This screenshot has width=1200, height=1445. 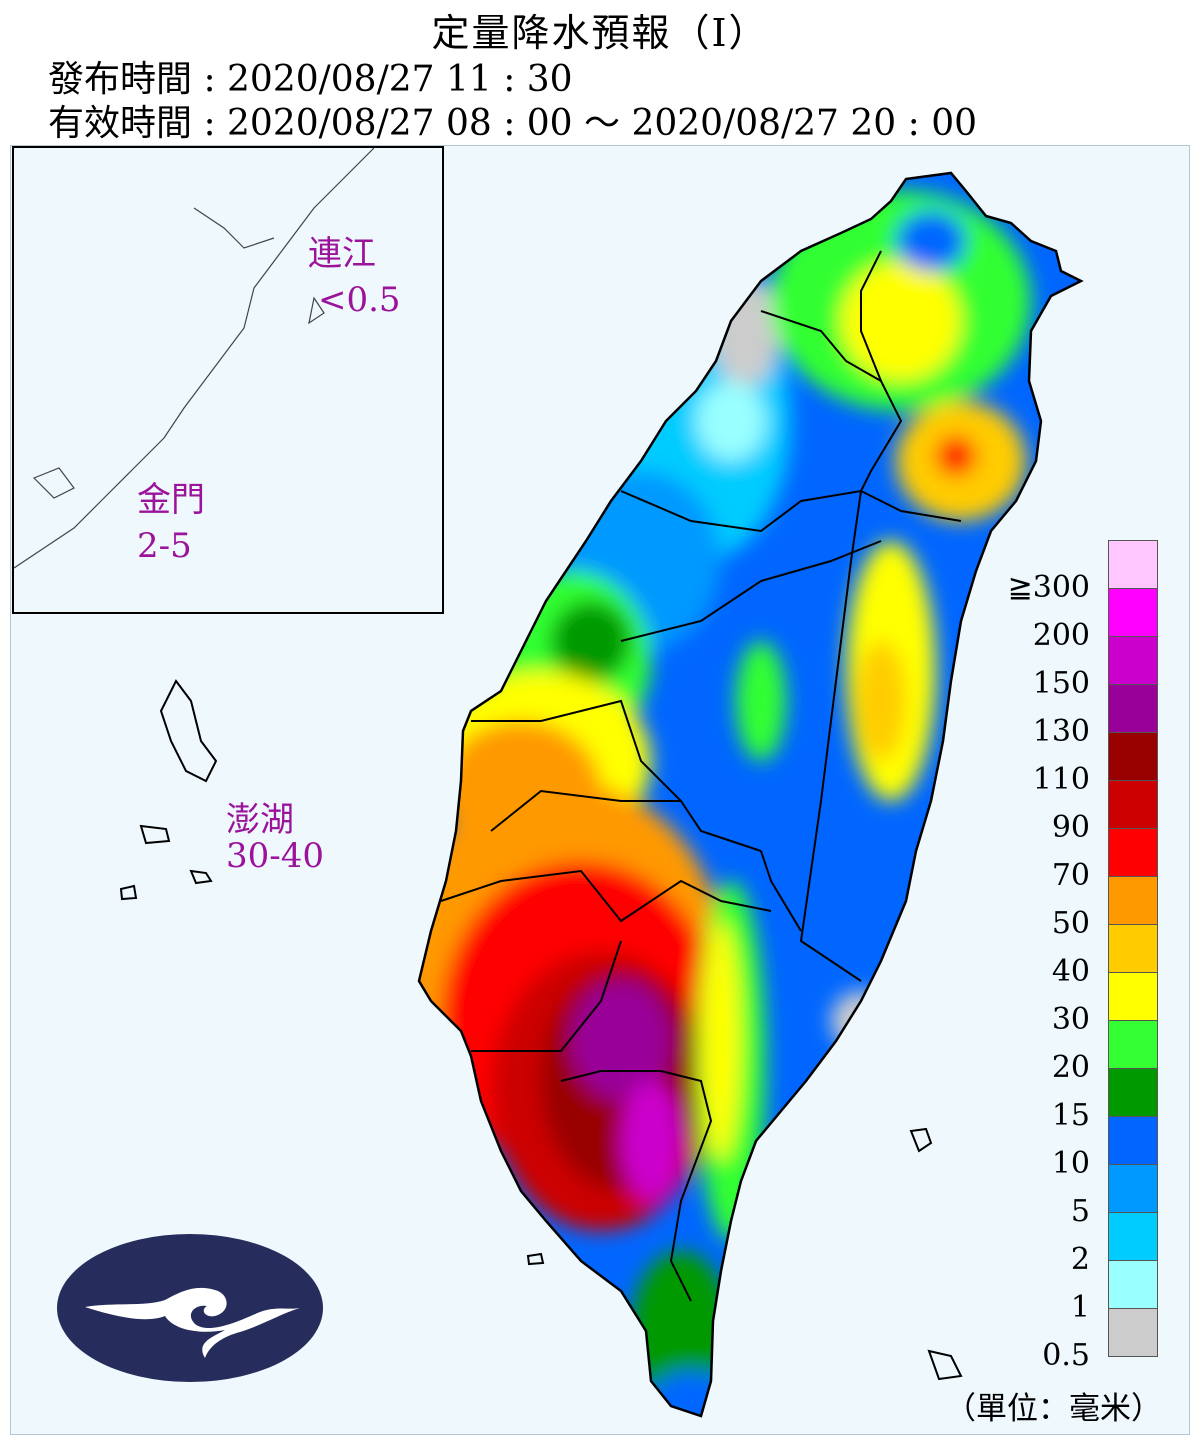 I want to click on legend-label: 0.5, so click(x=1066, y=1355).